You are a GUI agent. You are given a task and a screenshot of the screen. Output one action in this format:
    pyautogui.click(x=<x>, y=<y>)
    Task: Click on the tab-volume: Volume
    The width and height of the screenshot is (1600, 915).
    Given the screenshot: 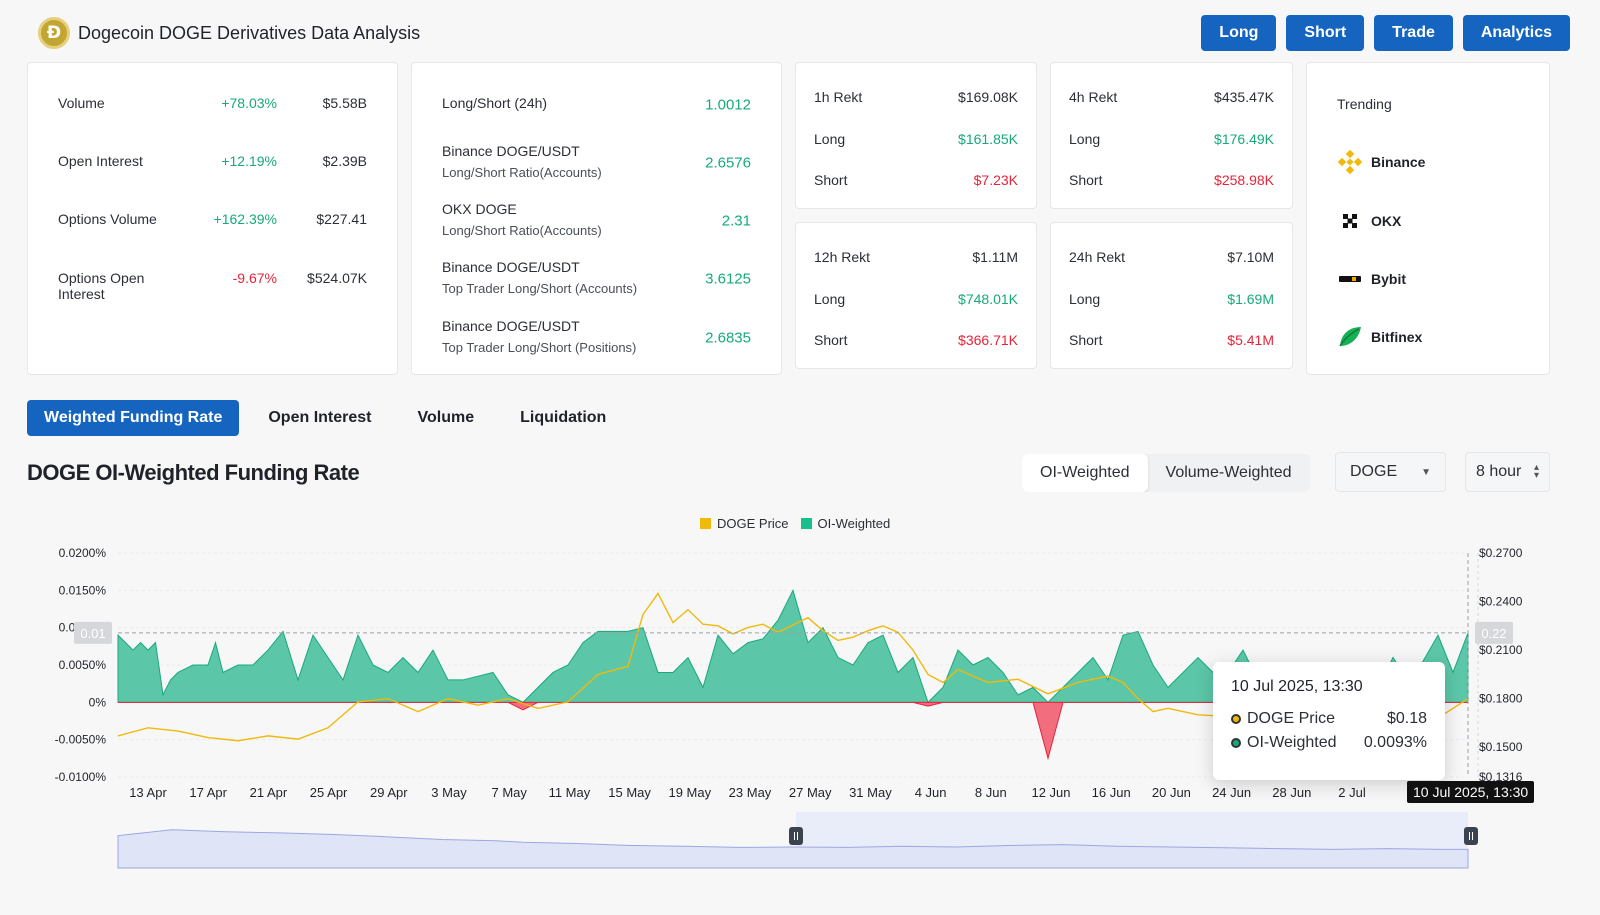 What is the action you would take?
    pyautogui.click(x=446, y=417)
    